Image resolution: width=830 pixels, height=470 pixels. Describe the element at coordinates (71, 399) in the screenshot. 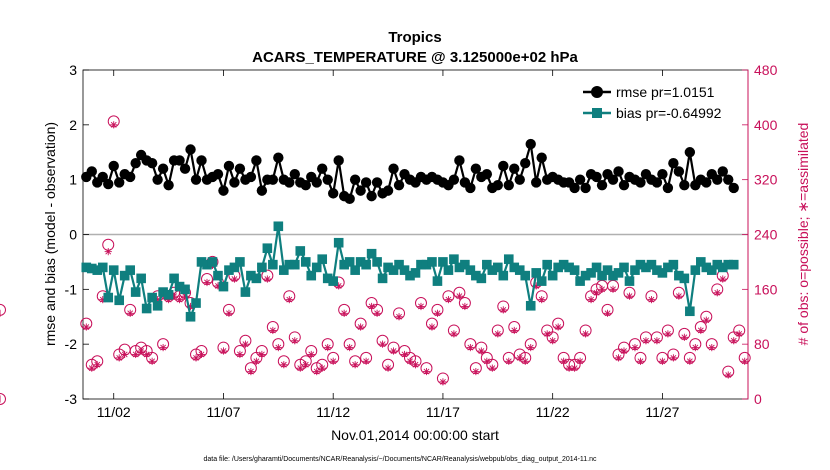

I see `y-left-tick-label: -3` at that location.